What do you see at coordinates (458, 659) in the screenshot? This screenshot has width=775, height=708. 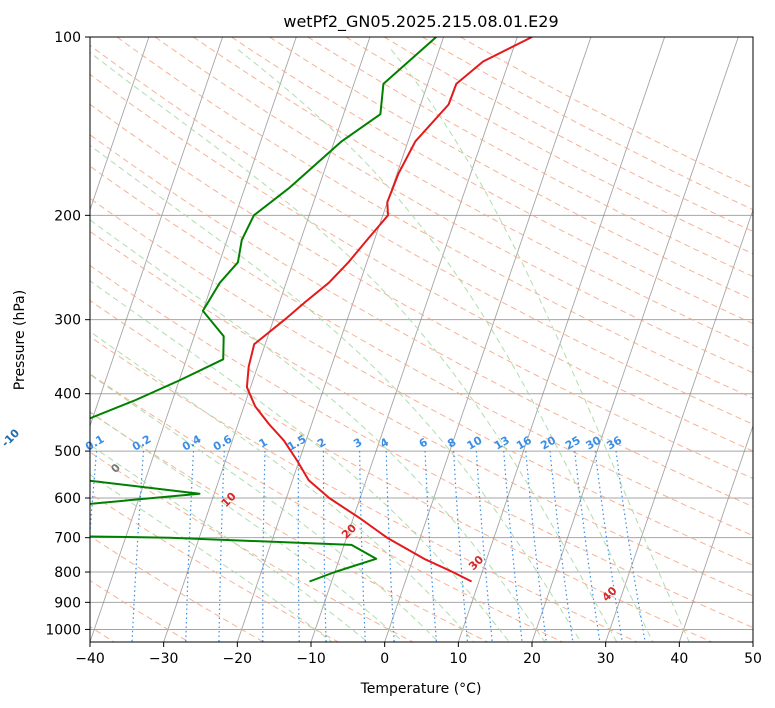 I see `x-tick-label: 10` at bounding box center [458, 659].